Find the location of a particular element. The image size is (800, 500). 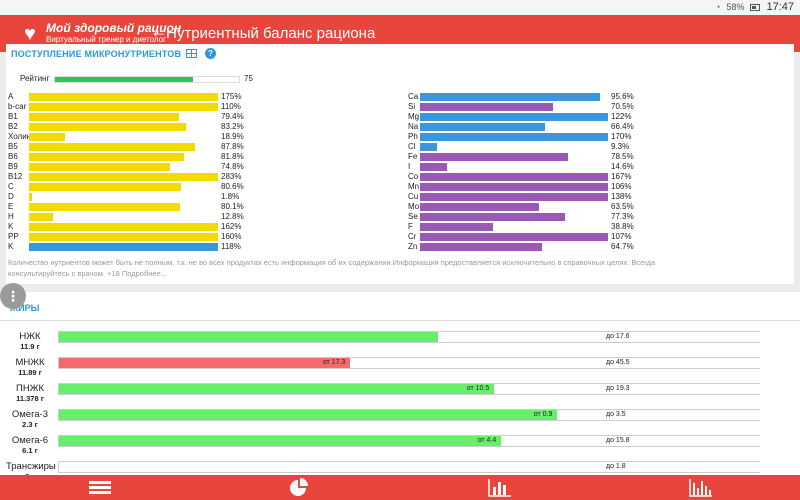

page-title: Нутриентный баланс рациона is located at coordinates (271, 33).